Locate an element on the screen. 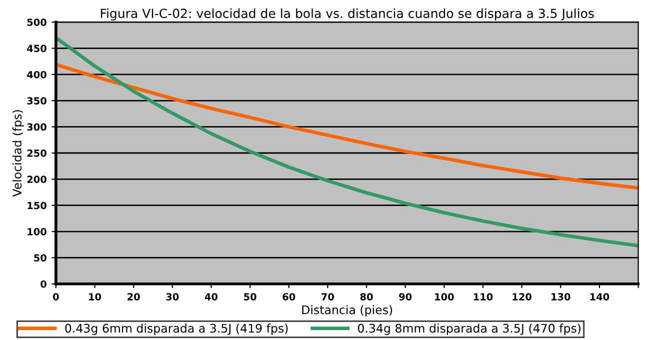  x-tick-label: 40 is located at coordinates (211, 296).